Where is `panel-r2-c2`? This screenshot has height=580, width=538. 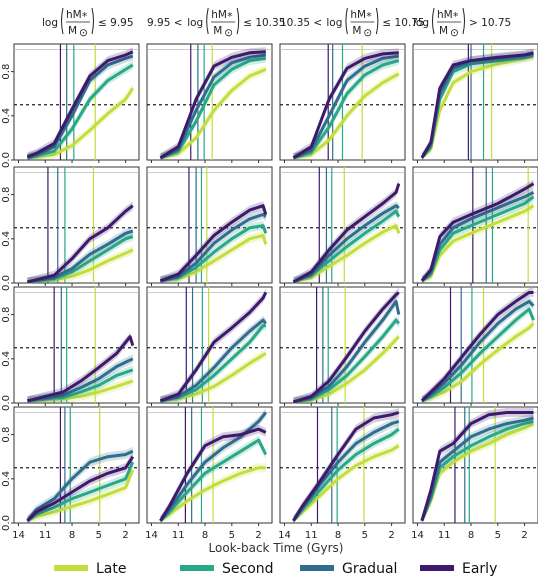 panel-r2-c2 is located at coordinates (209, 226).